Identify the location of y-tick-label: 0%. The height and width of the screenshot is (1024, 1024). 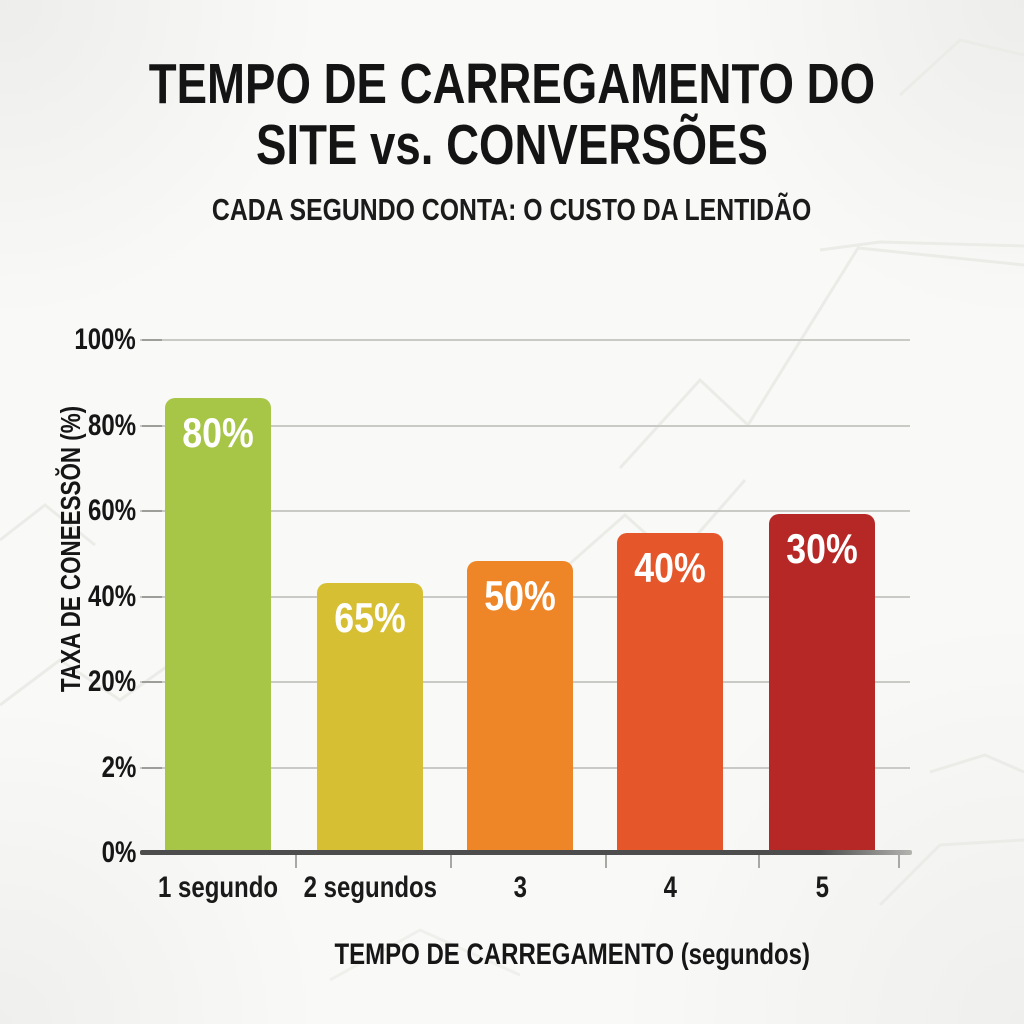
(76, 853).